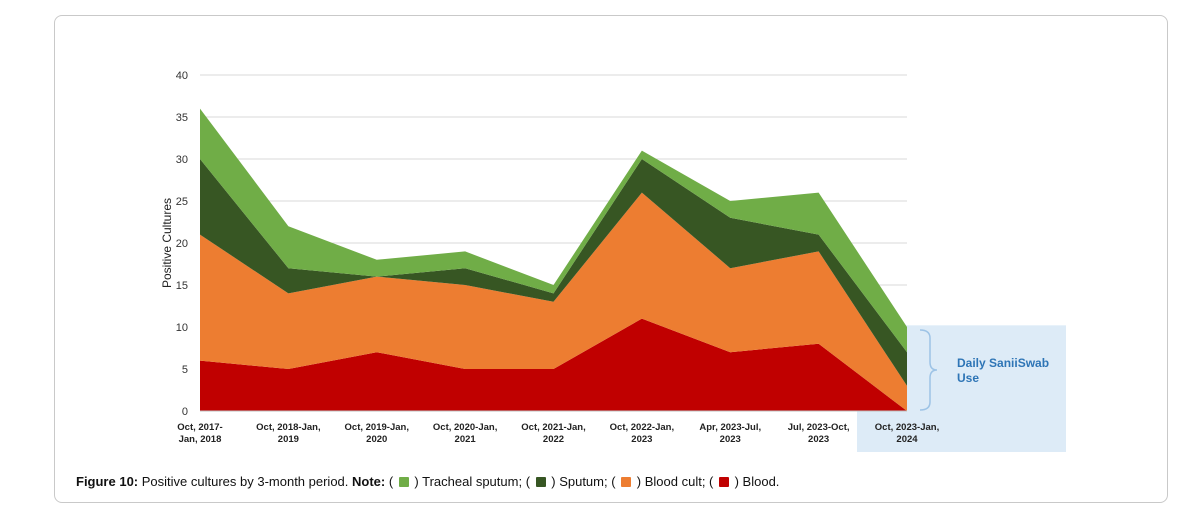 The image size is (1198, 516). What do you see at coordinates (245, 481) in the screenshot?
I see `caption-text: Positive cultures by 3-month period.` at bounding box center [245, 481].